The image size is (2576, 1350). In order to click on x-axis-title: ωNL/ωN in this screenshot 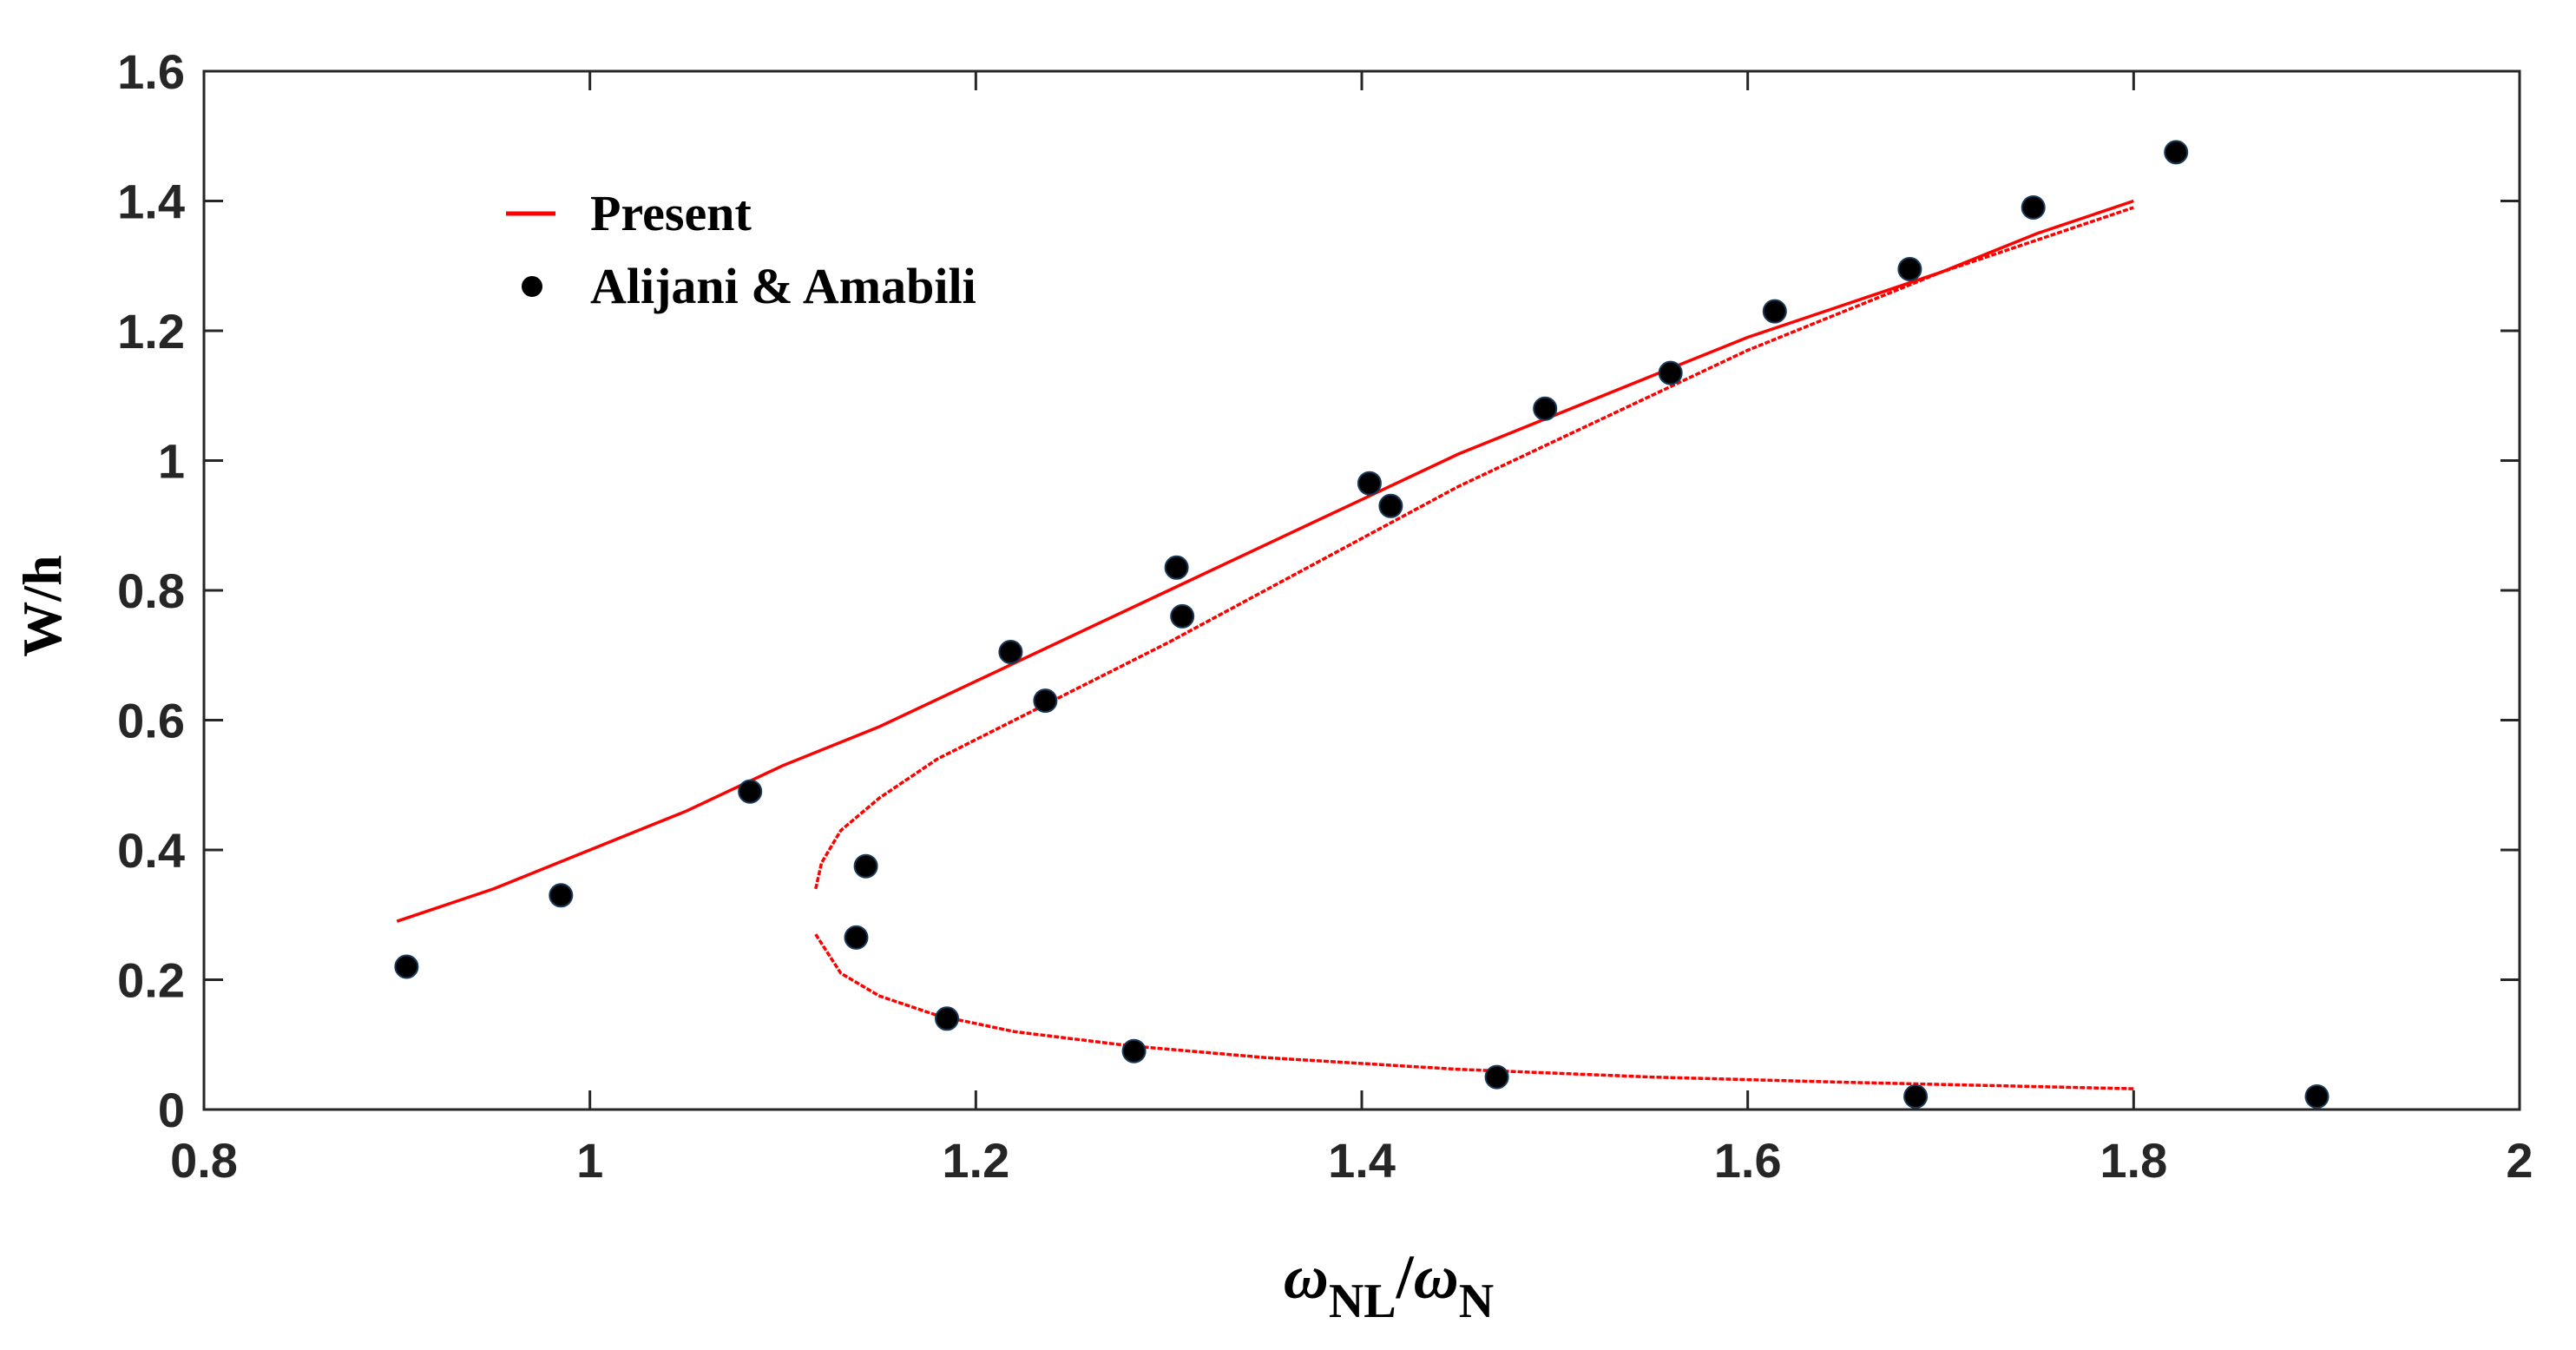, I will do `click(1389, 1285)`.